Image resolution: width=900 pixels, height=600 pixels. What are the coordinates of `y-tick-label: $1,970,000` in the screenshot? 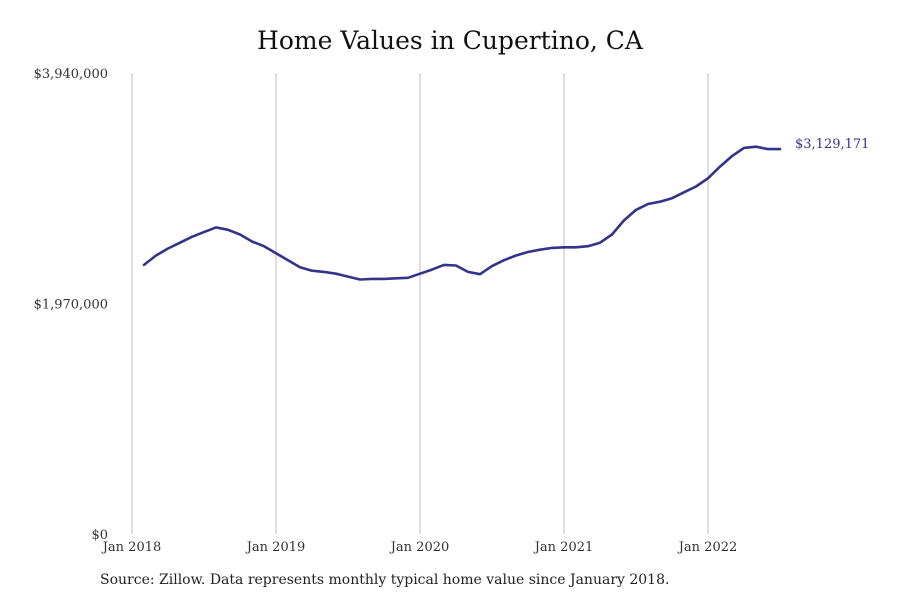 It's located at (71, 305).